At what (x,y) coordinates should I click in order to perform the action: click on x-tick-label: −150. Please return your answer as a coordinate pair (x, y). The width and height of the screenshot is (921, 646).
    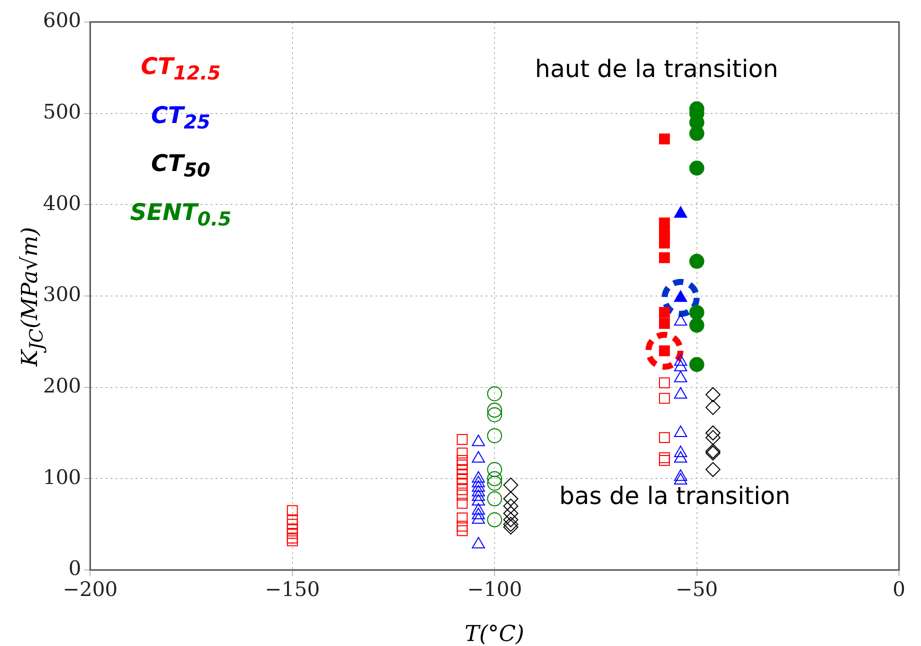
    Looking at the image, I should click on (292, 589).